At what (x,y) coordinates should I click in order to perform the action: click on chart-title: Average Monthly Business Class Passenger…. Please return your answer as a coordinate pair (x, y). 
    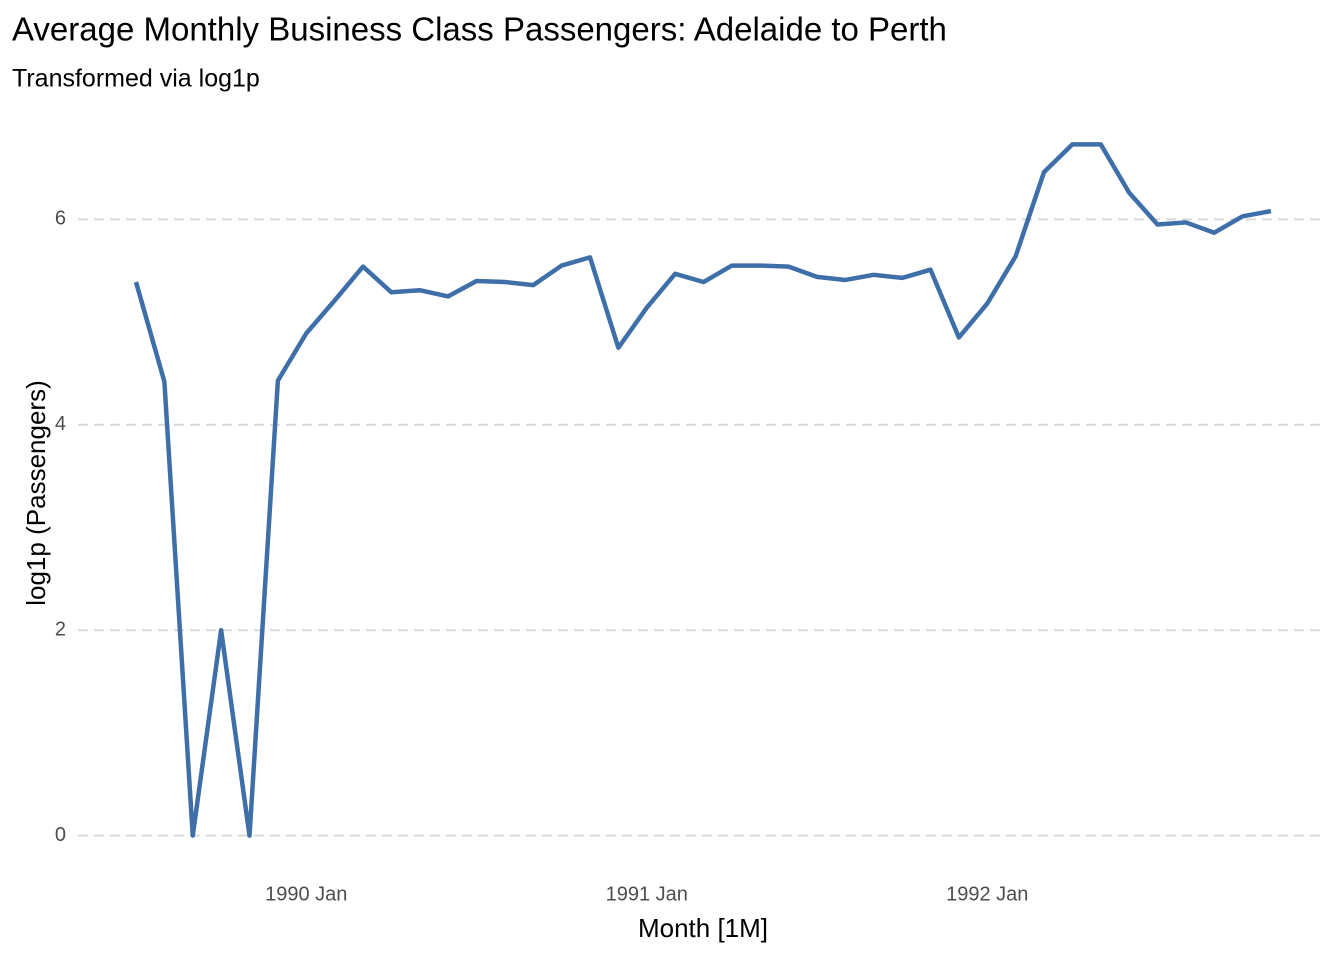
    Looking at the image, I should click on (479, 29).